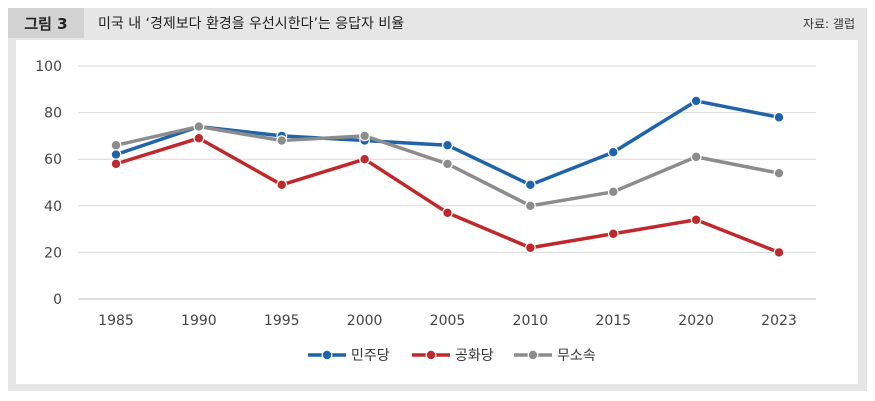 The image size is (875, 401). What do you see at coordinates (696, 220) in the screenshot?
I see `data-point-2-2020` at bounding box center [696, 220].